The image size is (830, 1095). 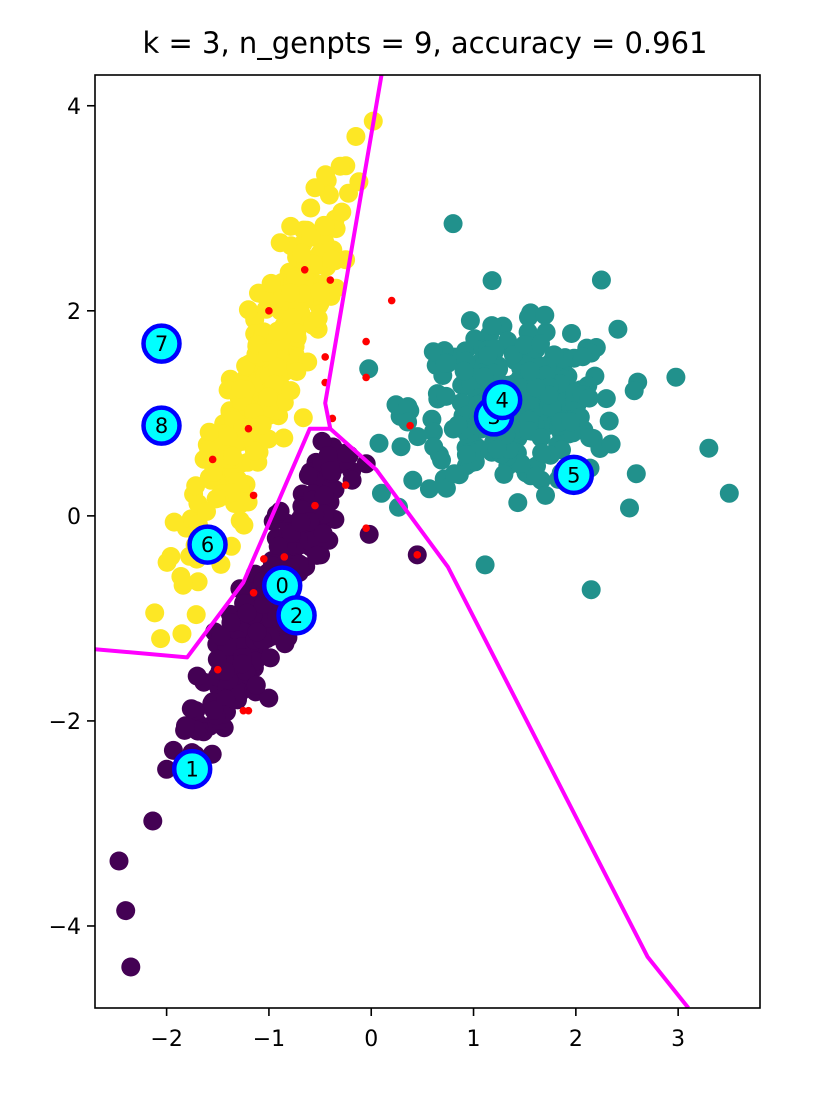 What do you see at coordinates (501, 401) in the screenshot?
I see `generated-point-label: 4` at bounding box center [501, 401].